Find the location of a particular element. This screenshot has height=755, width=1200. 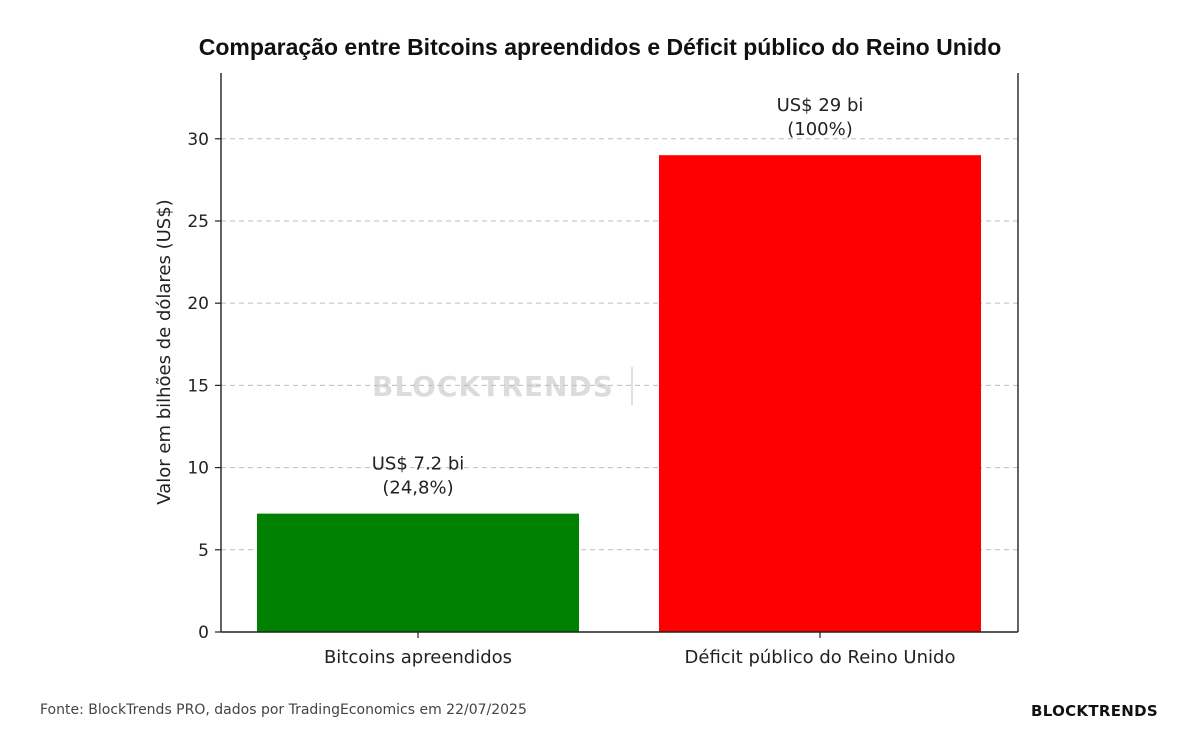

data-label-percent: (24,8%) is located at coordinates (417, 488).